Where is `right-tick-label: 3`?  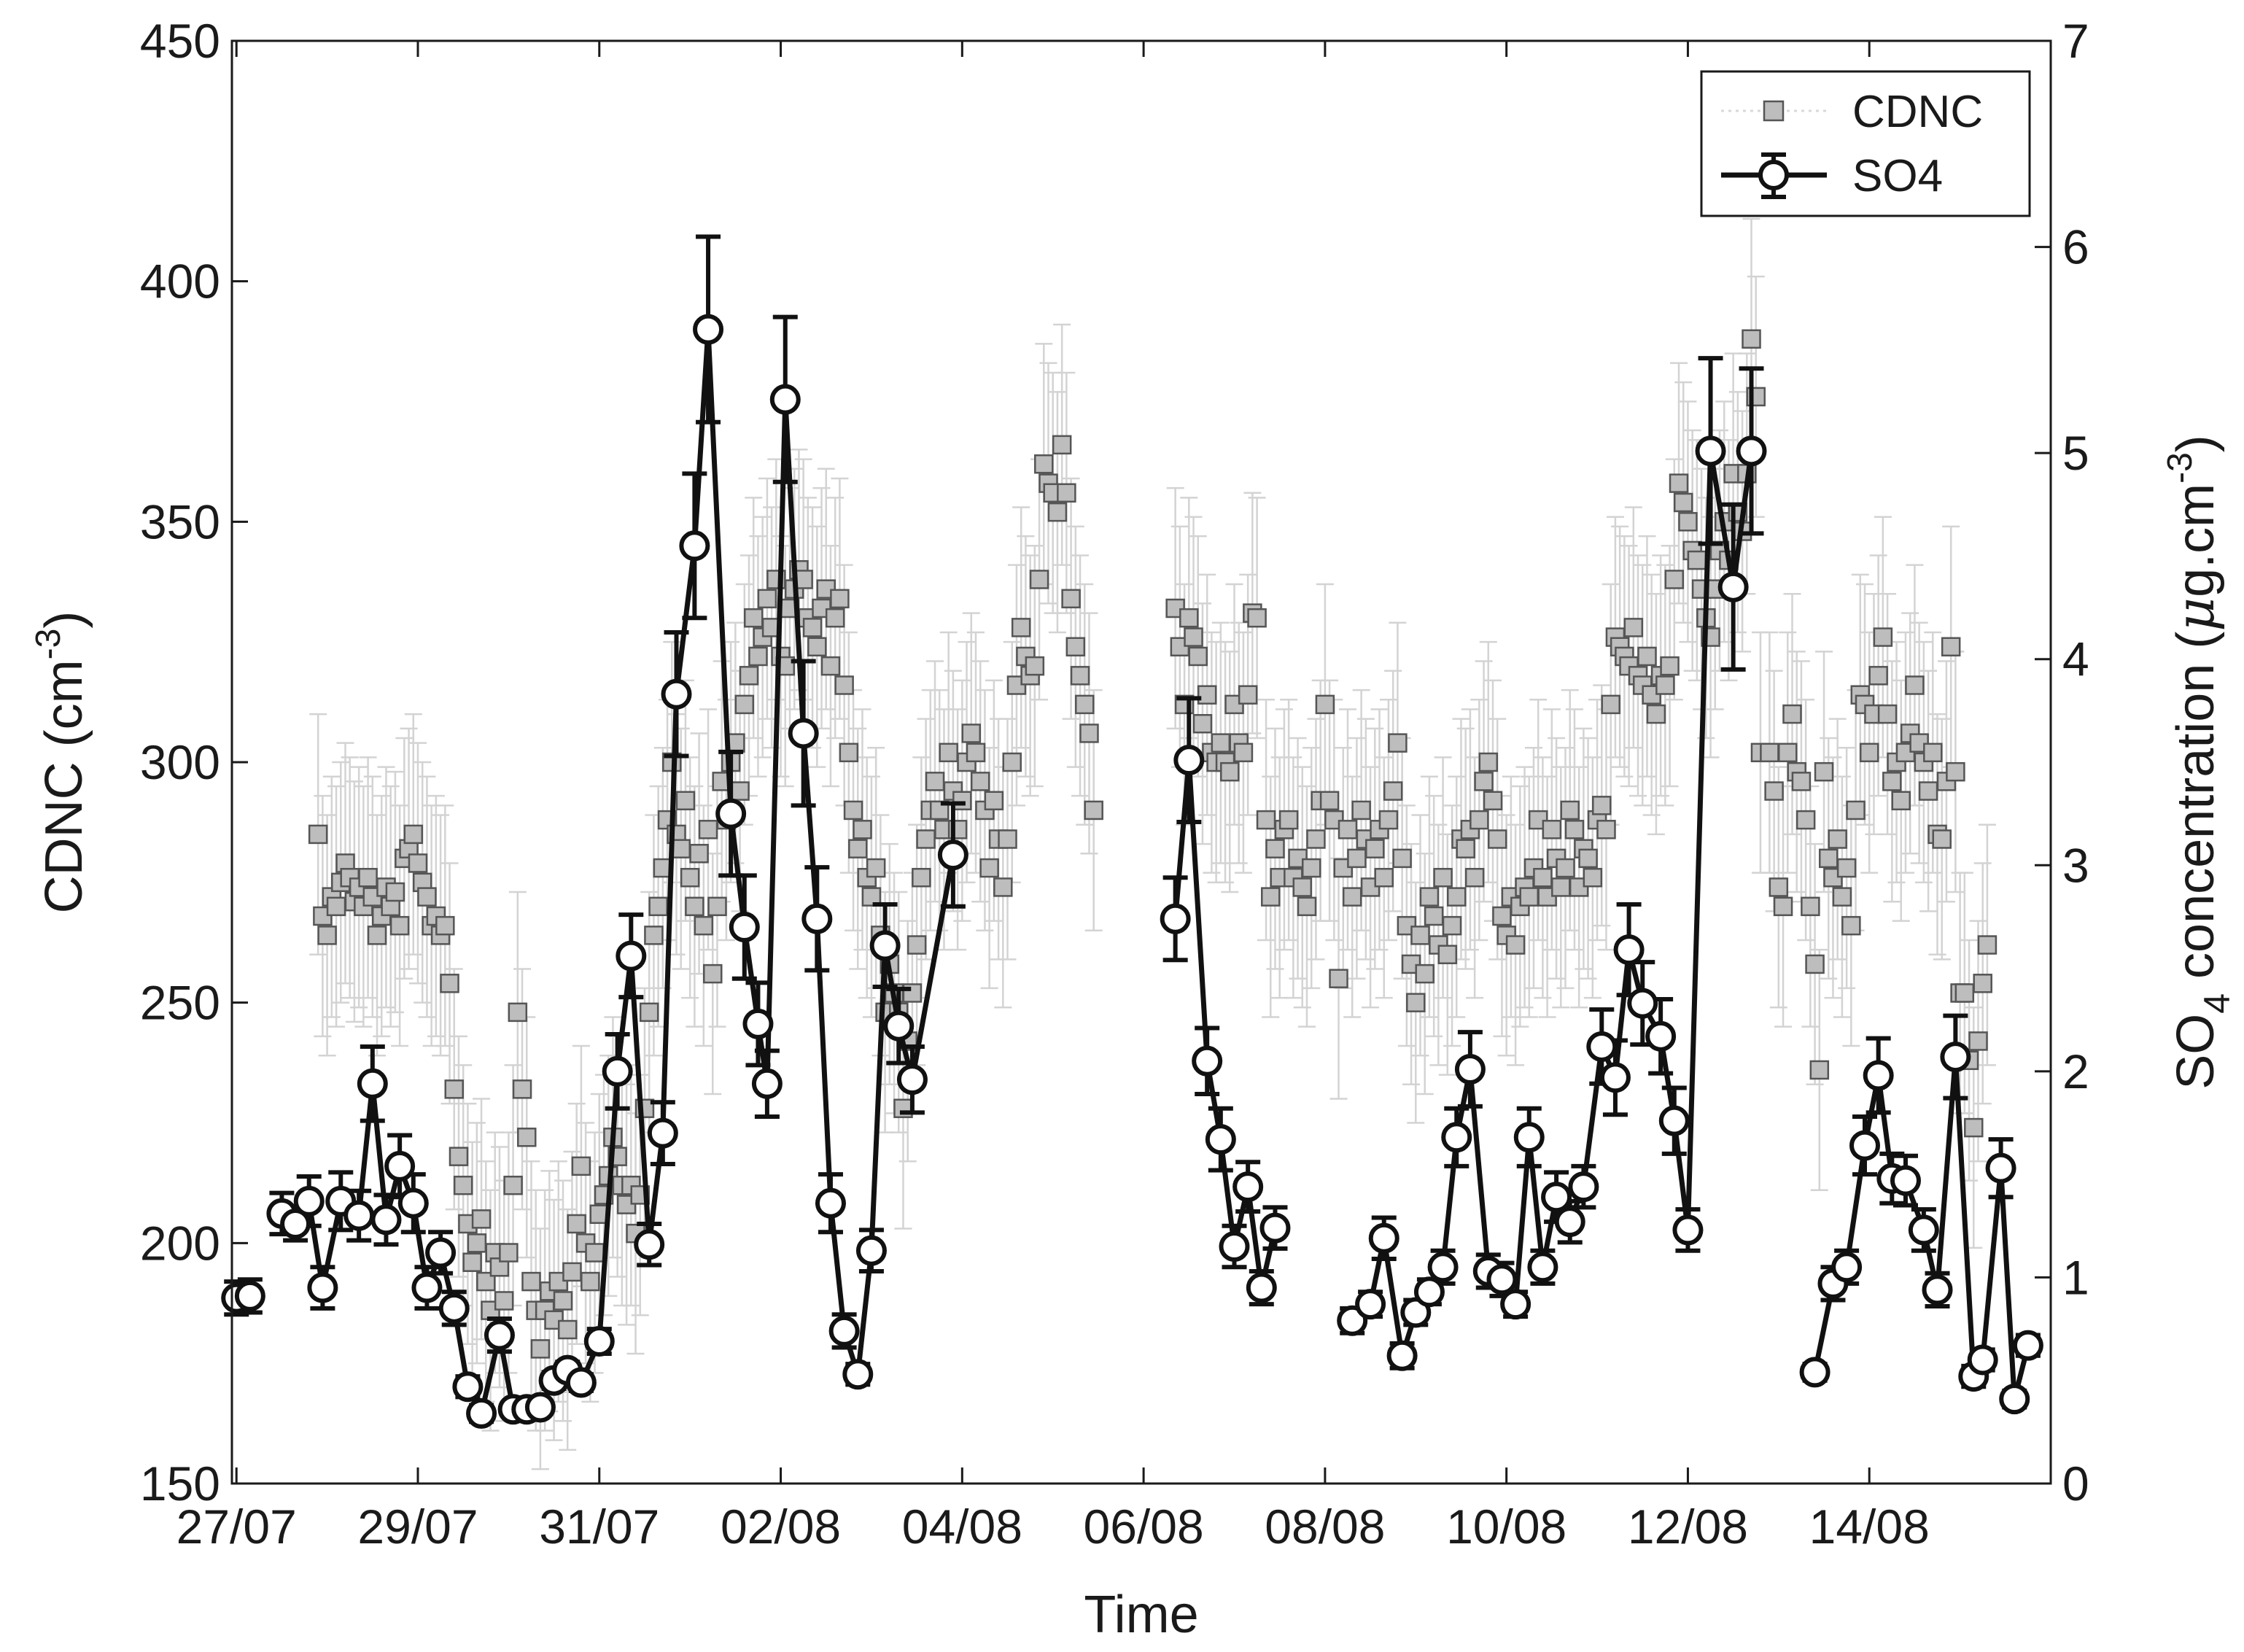
right-tick-label: 3 is located at coordinates (2075, 865).